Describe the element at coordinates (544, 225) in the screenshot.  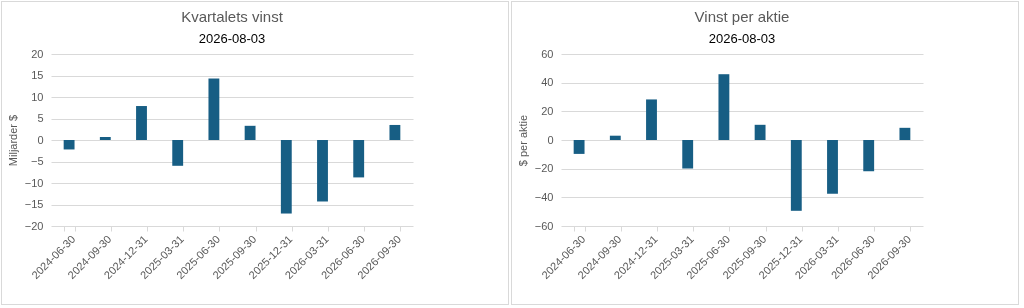
I see `y-tick-label: −60` at that location.